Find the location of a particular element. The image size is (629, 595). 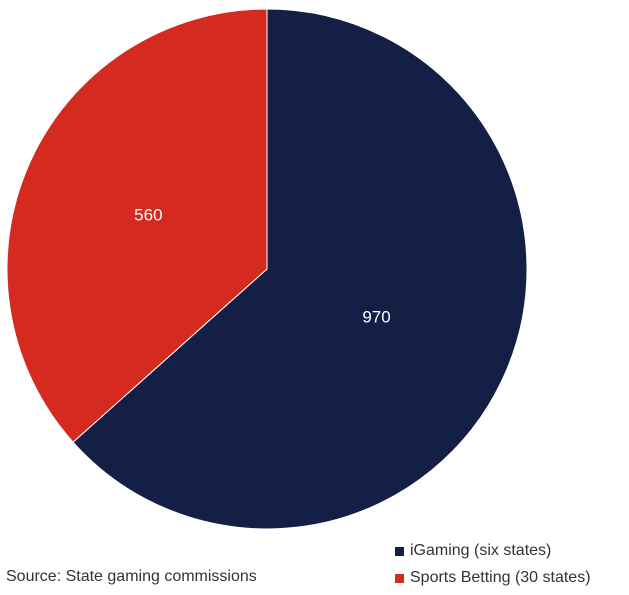

legend-item-sports-betting: Sports Betting (30 states) is located at coordinates (493, 578).